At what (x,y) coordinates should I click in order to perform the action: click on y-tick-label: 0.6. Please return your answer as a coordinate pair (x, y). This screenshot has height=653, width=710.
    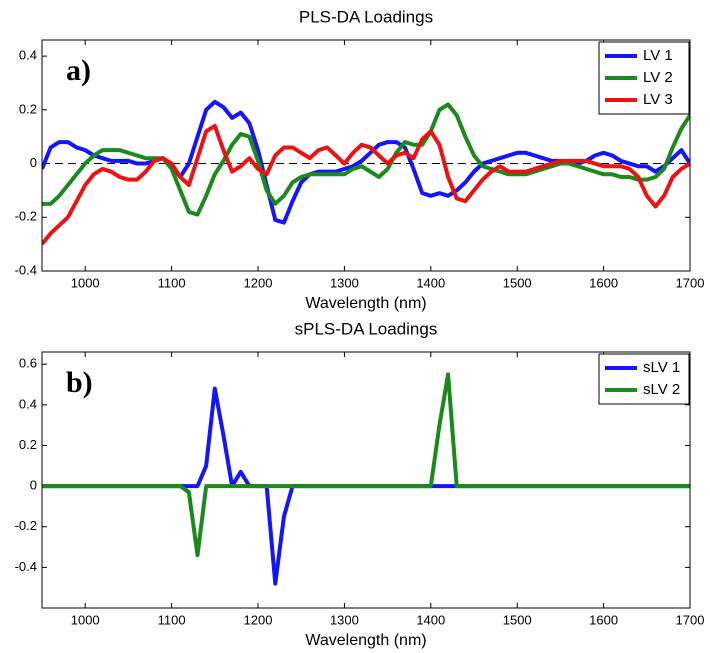
    Looking at the image, I should click on (28, 363).